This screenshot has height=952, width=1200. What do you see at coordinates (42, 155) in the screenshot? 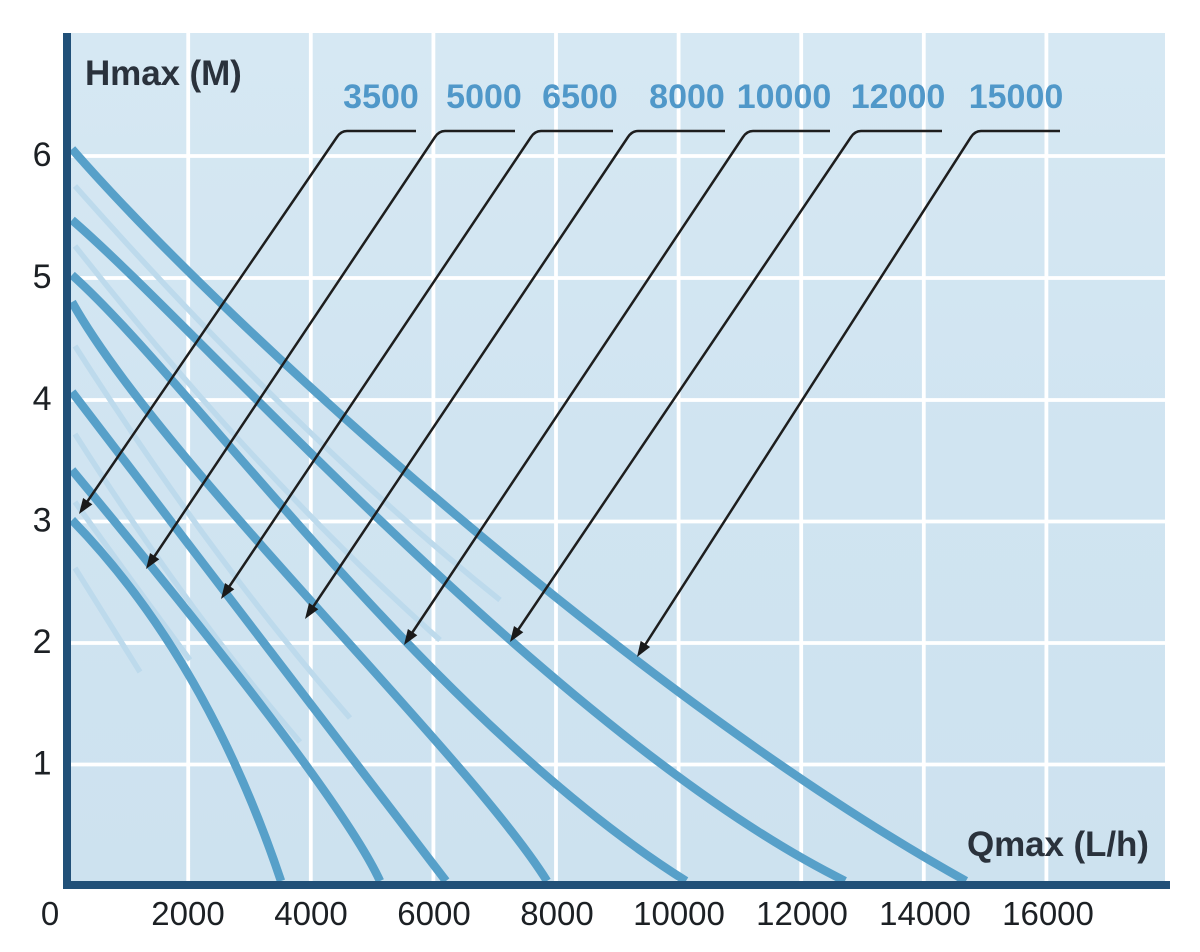
I see `svg-text: 6` at bounding box center [42, 155].